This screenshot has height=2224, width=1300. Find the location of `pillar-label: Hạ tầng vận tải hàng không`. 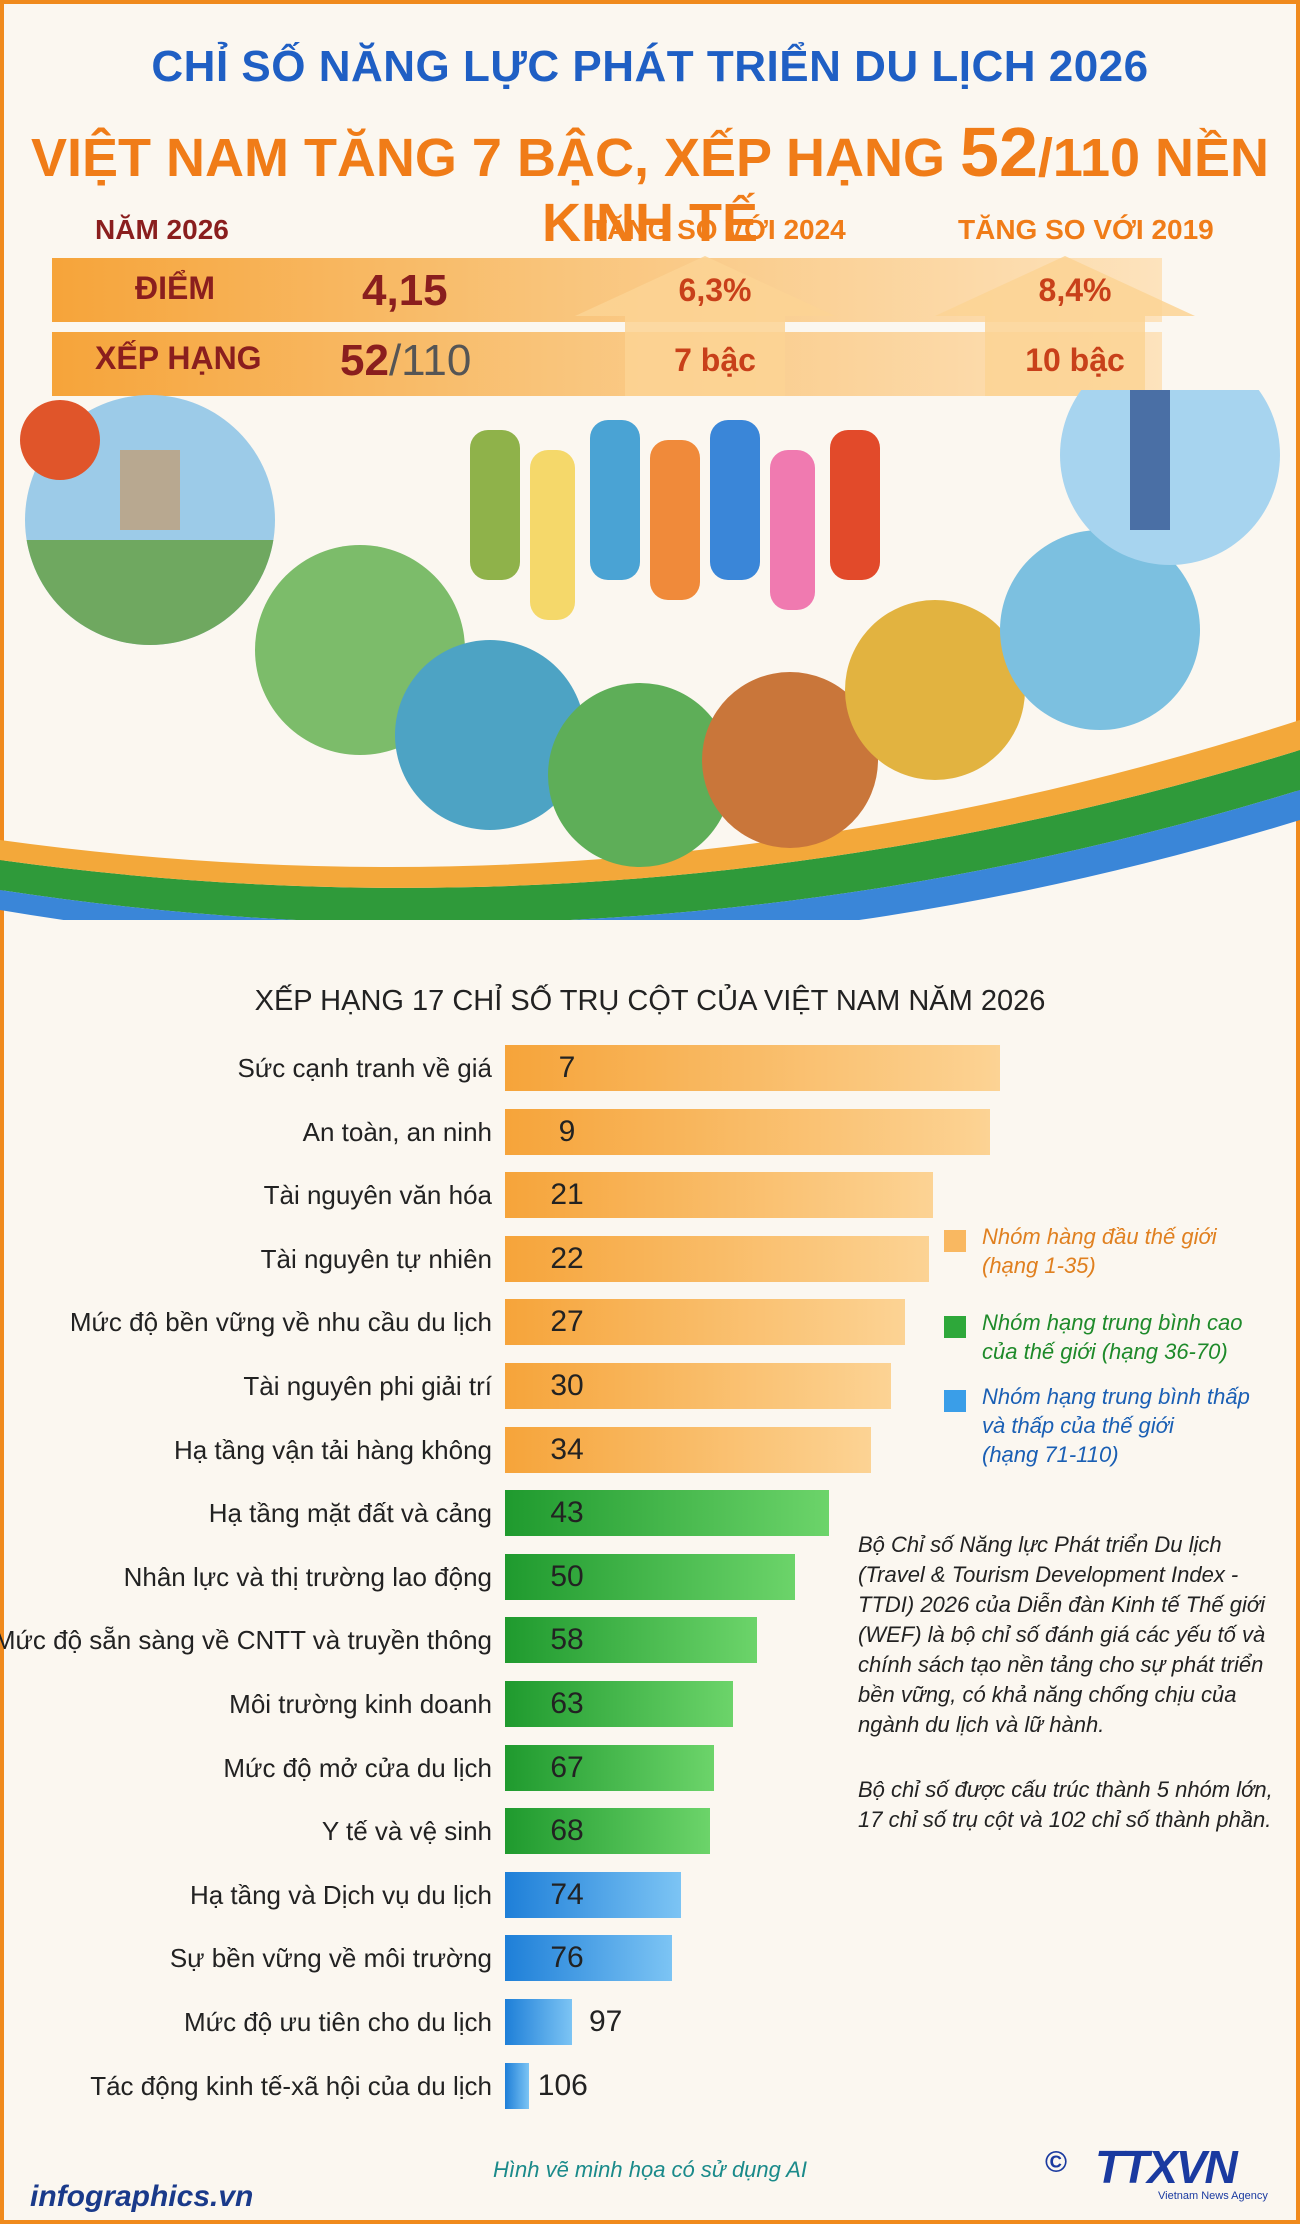

pillar-label: Hạ tầng vận tải hàng không is located at coordinates (332, 1449).